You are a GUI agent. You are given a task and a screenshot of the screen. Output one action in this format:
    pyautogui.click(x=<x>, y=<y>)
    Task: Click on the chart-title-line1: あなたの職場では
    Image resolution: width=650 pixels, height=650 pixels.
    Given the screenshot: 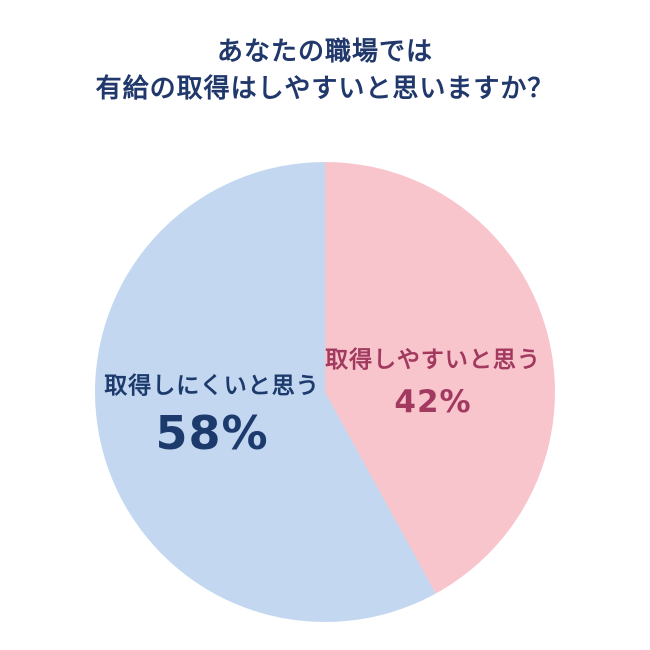 What is the action you would take?
    pyautogui.click(x=324, y=52)
    